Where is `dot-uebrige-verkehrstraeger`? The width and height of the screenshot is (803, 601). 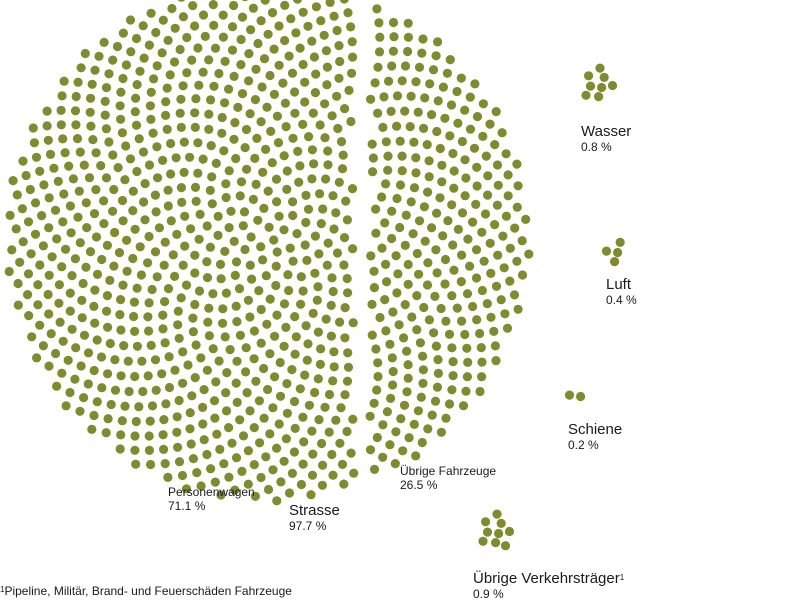
dot-uebrige-verkehrstraeger is located at coordinates (497, 514).